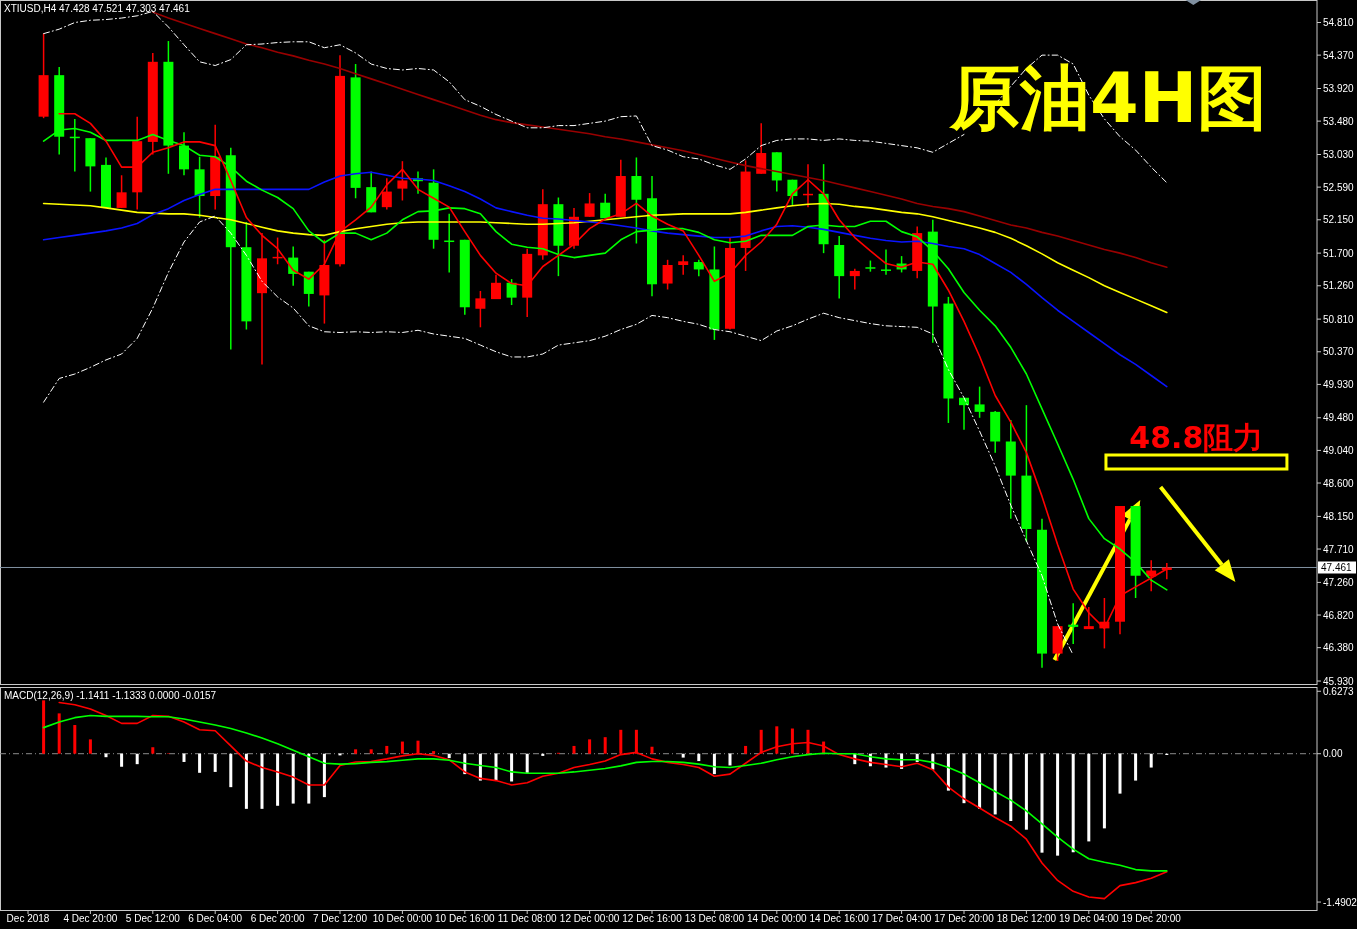 Image resolution: width=1357 pixels, height=929 pixels. Describe the element at coordinates (1339, 319) in the screenshot. I see `y-tick-label: 50.810` at that location.